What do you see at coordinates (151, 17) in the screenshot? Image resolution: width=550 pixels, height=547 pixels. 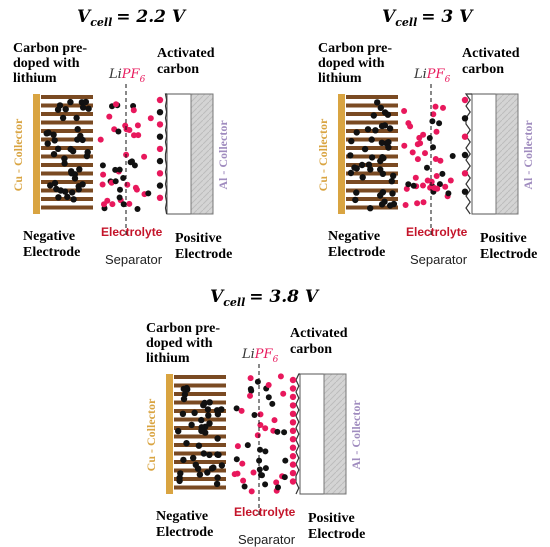 I see `vcell-value: = 2.2 V` at bounding box center [151, 17].